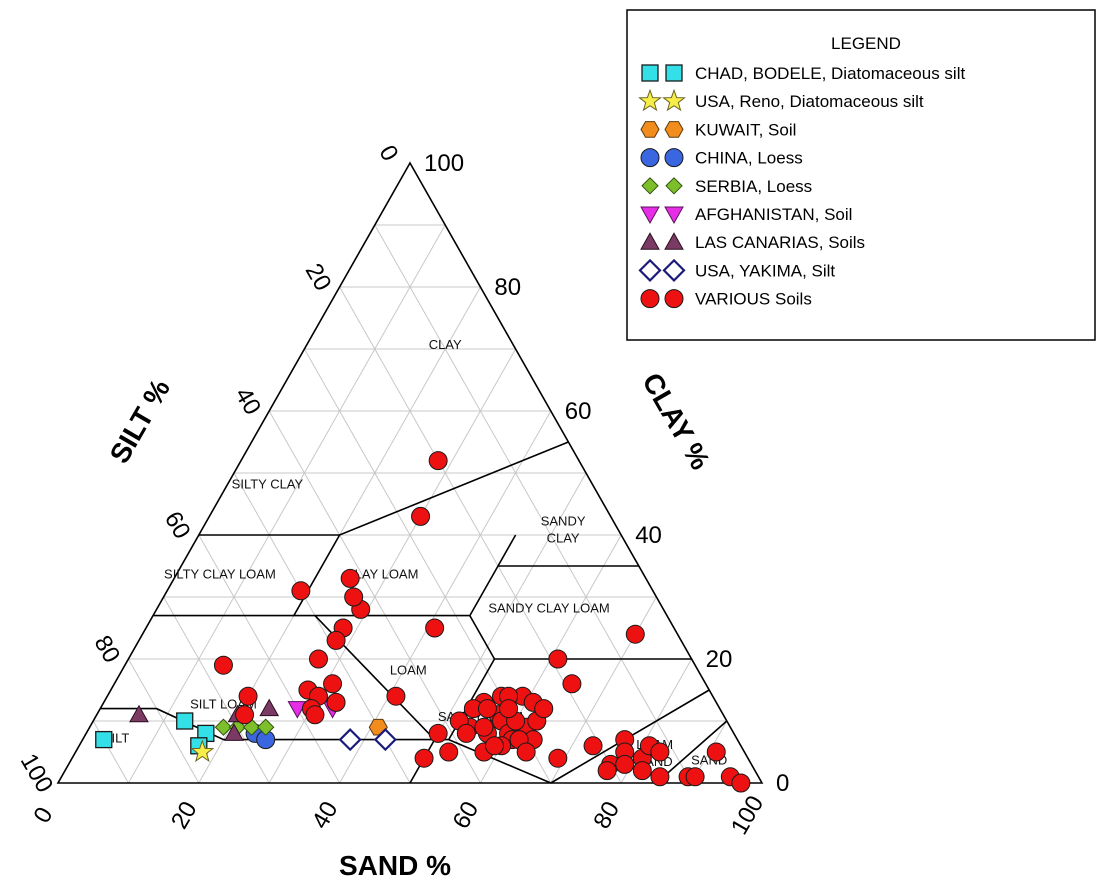 The height and width of the screenshot is (887, 1100). I want to click on tick-clay: 60, so click(578, 411).